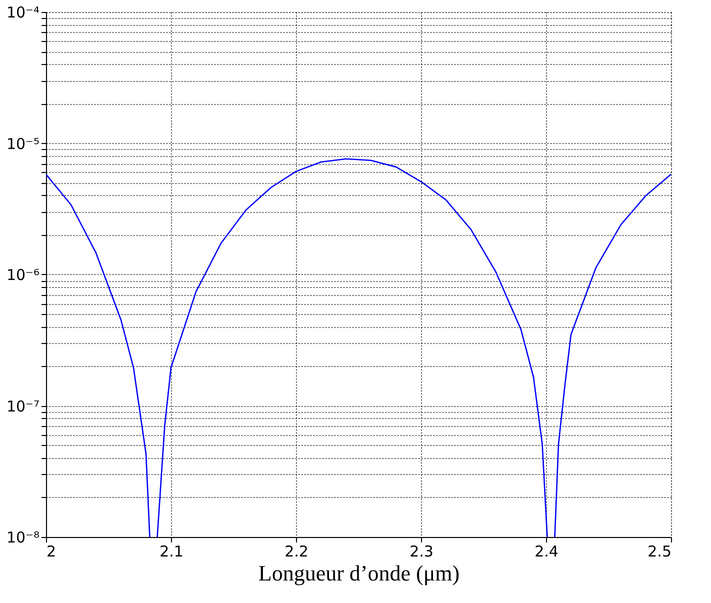 Image resolution: width=711 pixels, height=603 pixels. I want to click on x-tick-label: 2.2, so click(296, 551).